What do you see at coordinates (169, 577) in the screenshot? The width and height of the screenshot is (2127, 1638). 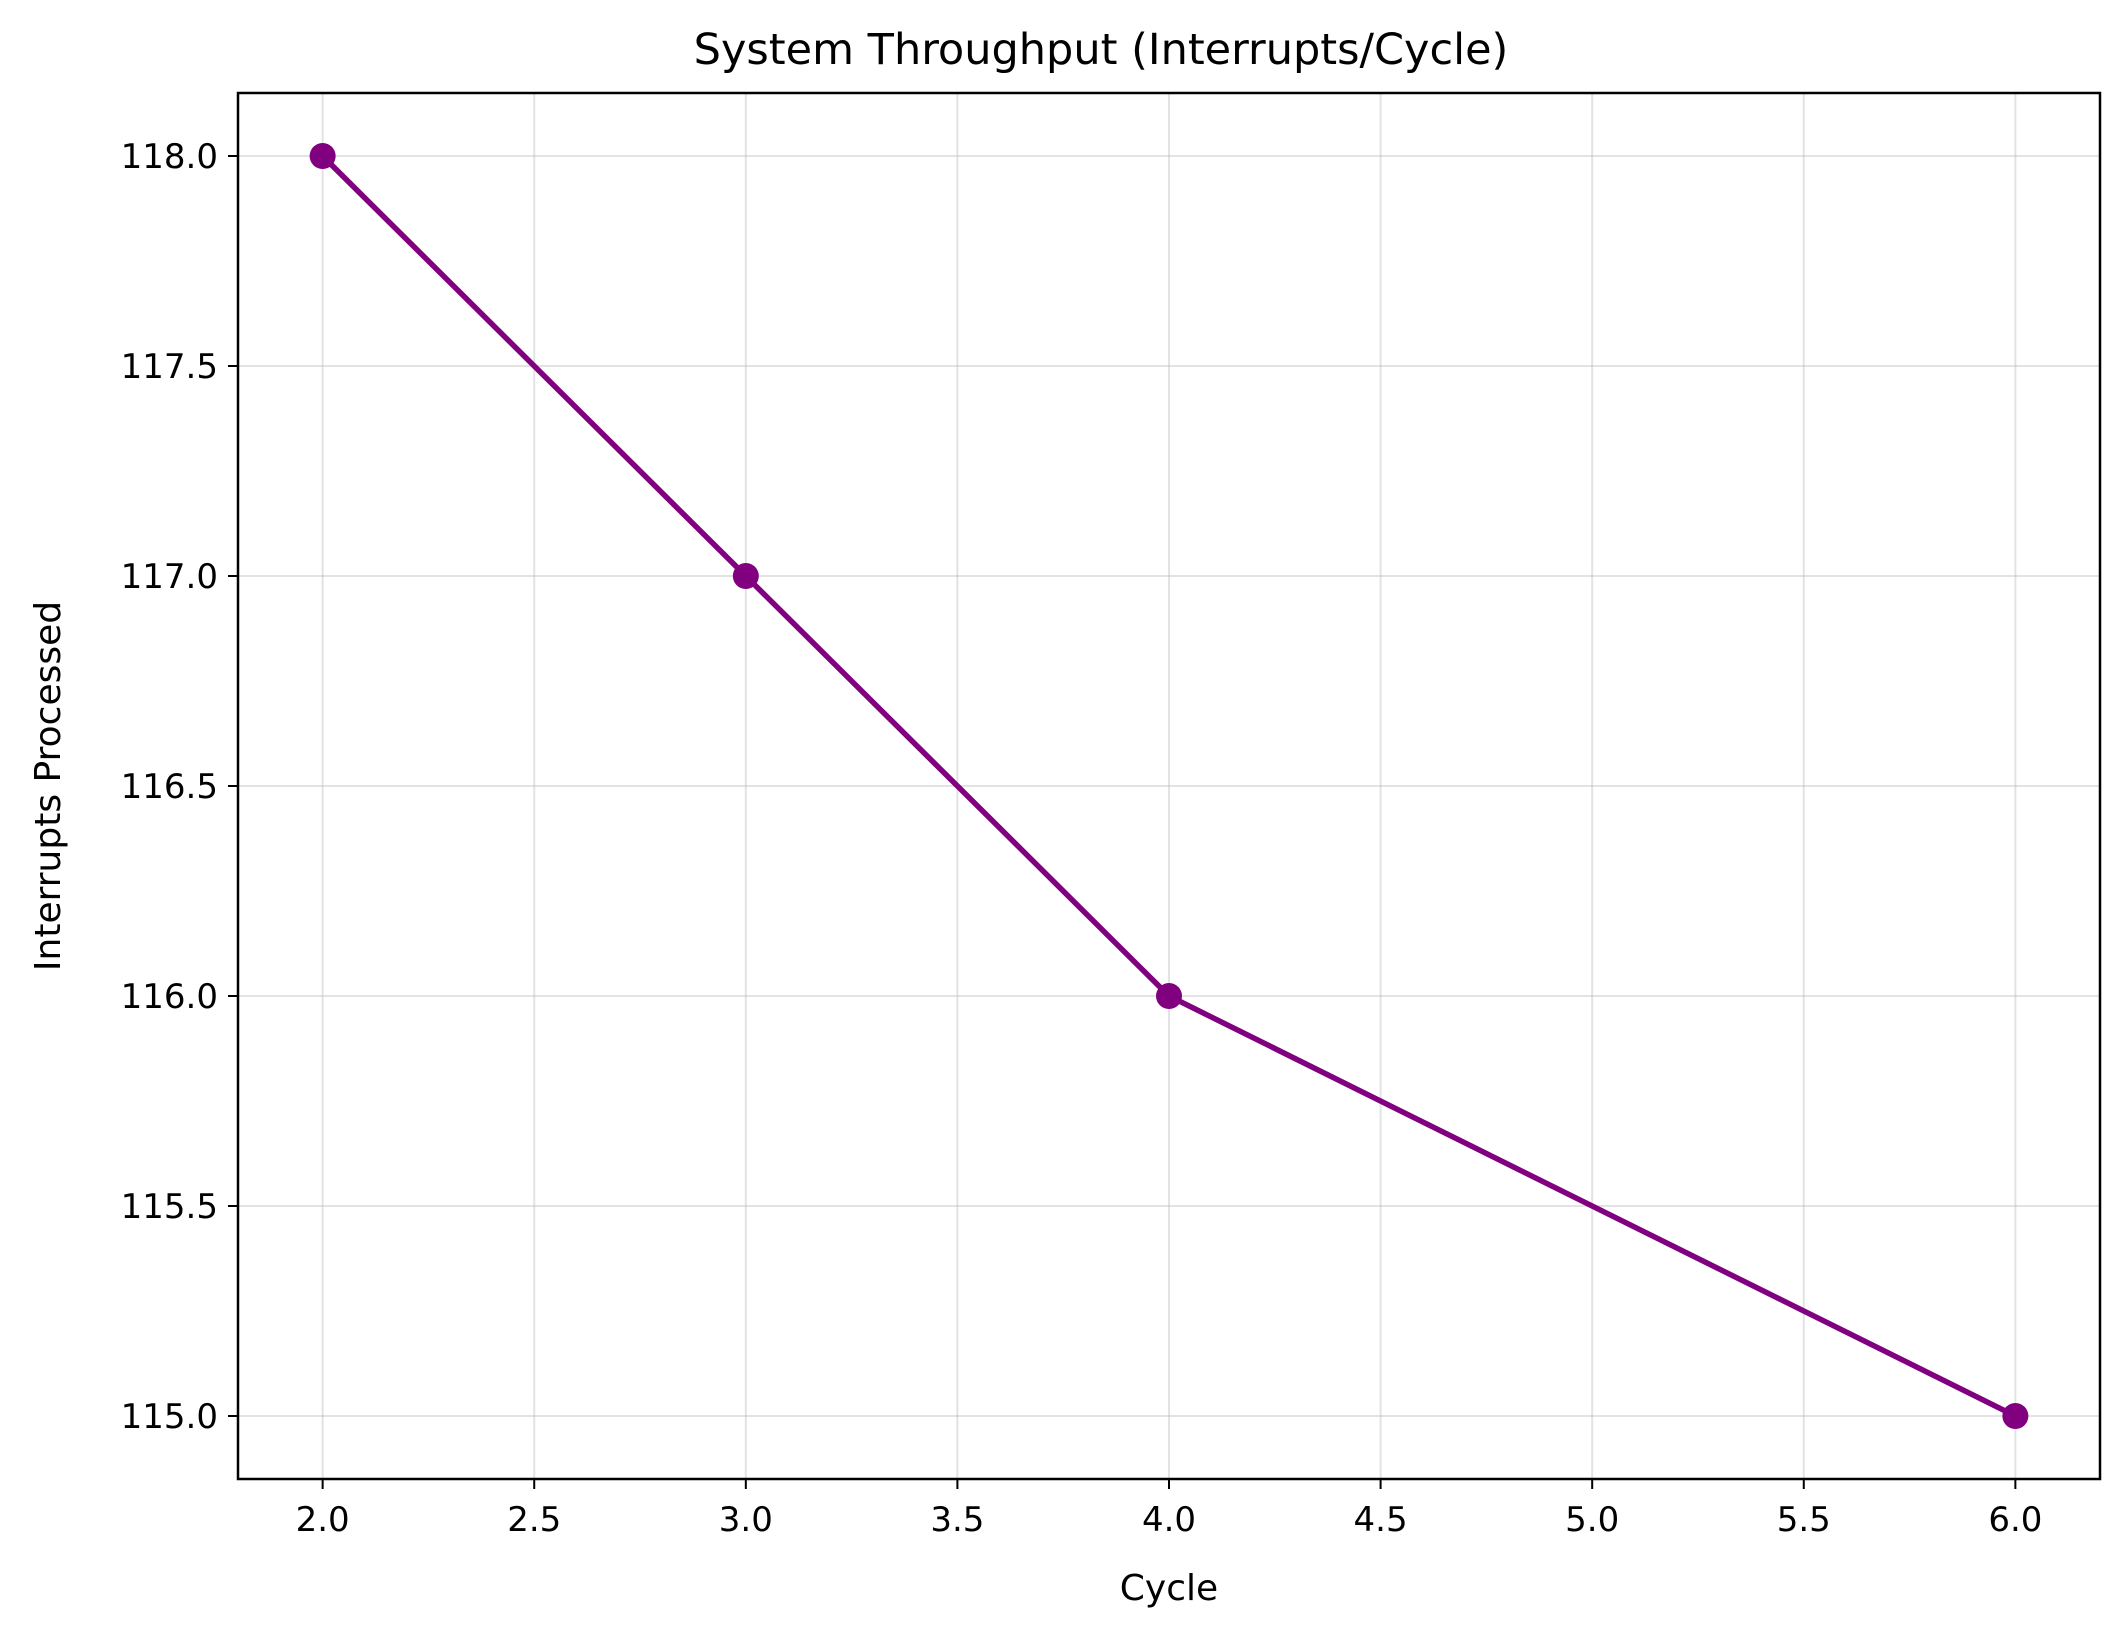 I see `y-tick-label: 117.0` at bounding box center [169, 577].